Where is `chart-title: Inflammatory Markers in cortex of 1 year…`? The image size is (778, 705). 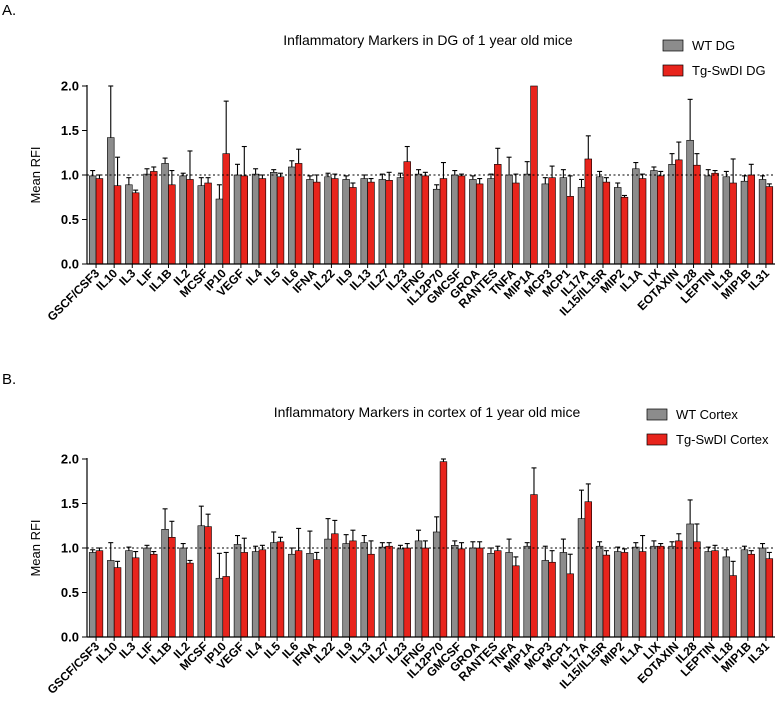
chart-title: Inflammatory Markers in cortex of 1 year… is located at coordinates (427, 412).